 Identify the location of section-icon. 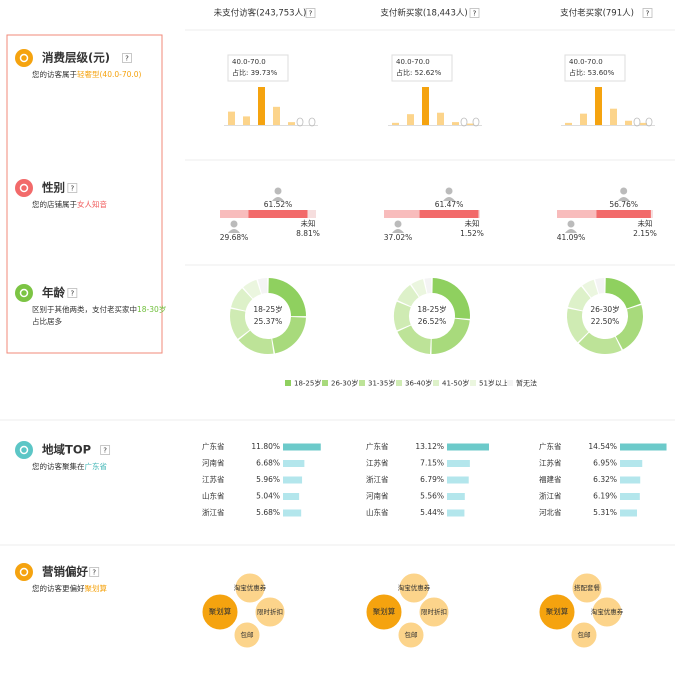
(24, 572).